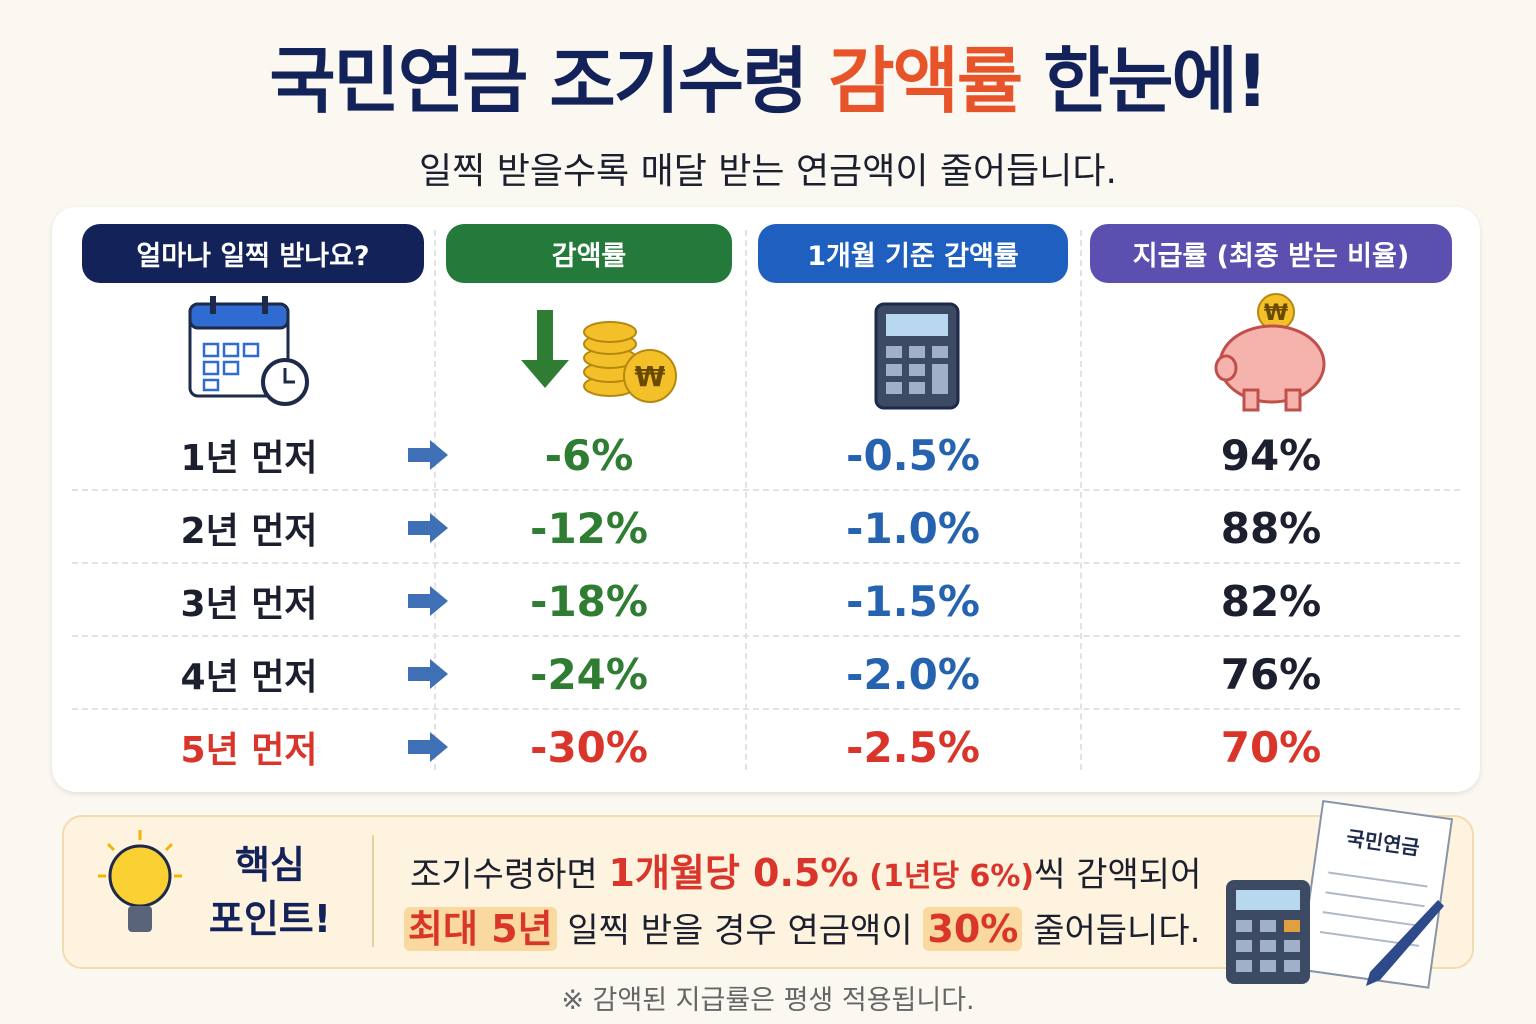 The height and width of the screenshot is (1024, 1536). I want to click on column-header: 감액률, so click(589, 253).